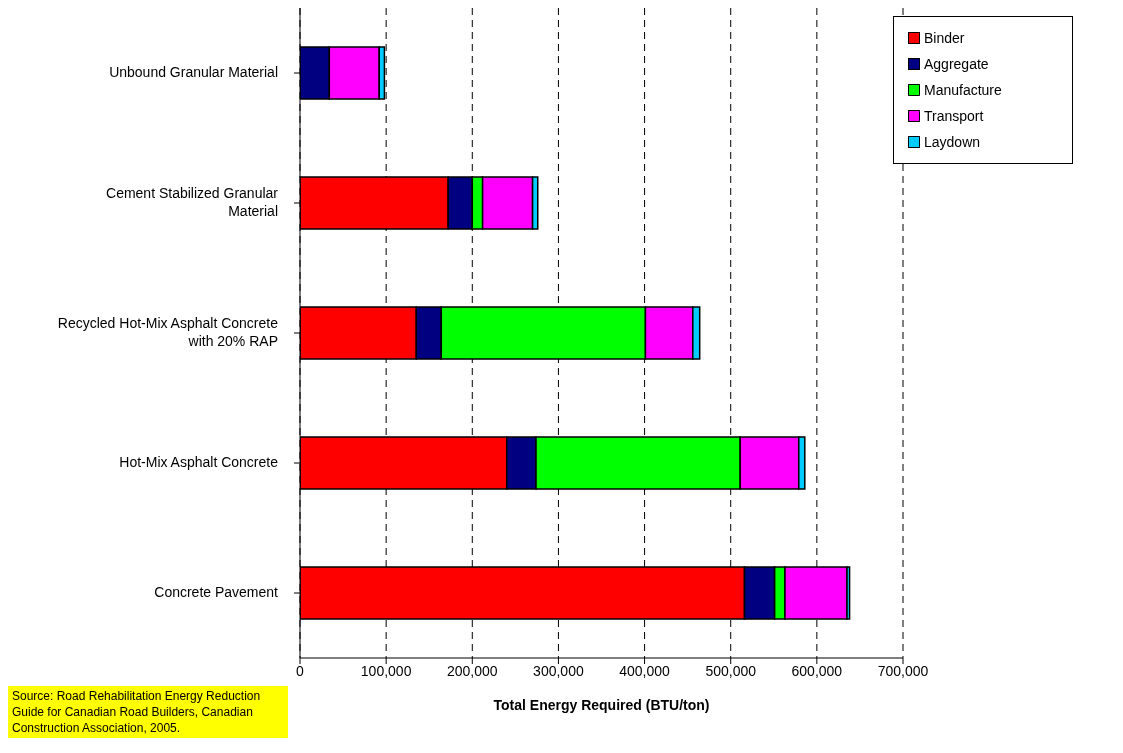  I want to click on x-tick-label: 600,000, so click(817, 670).